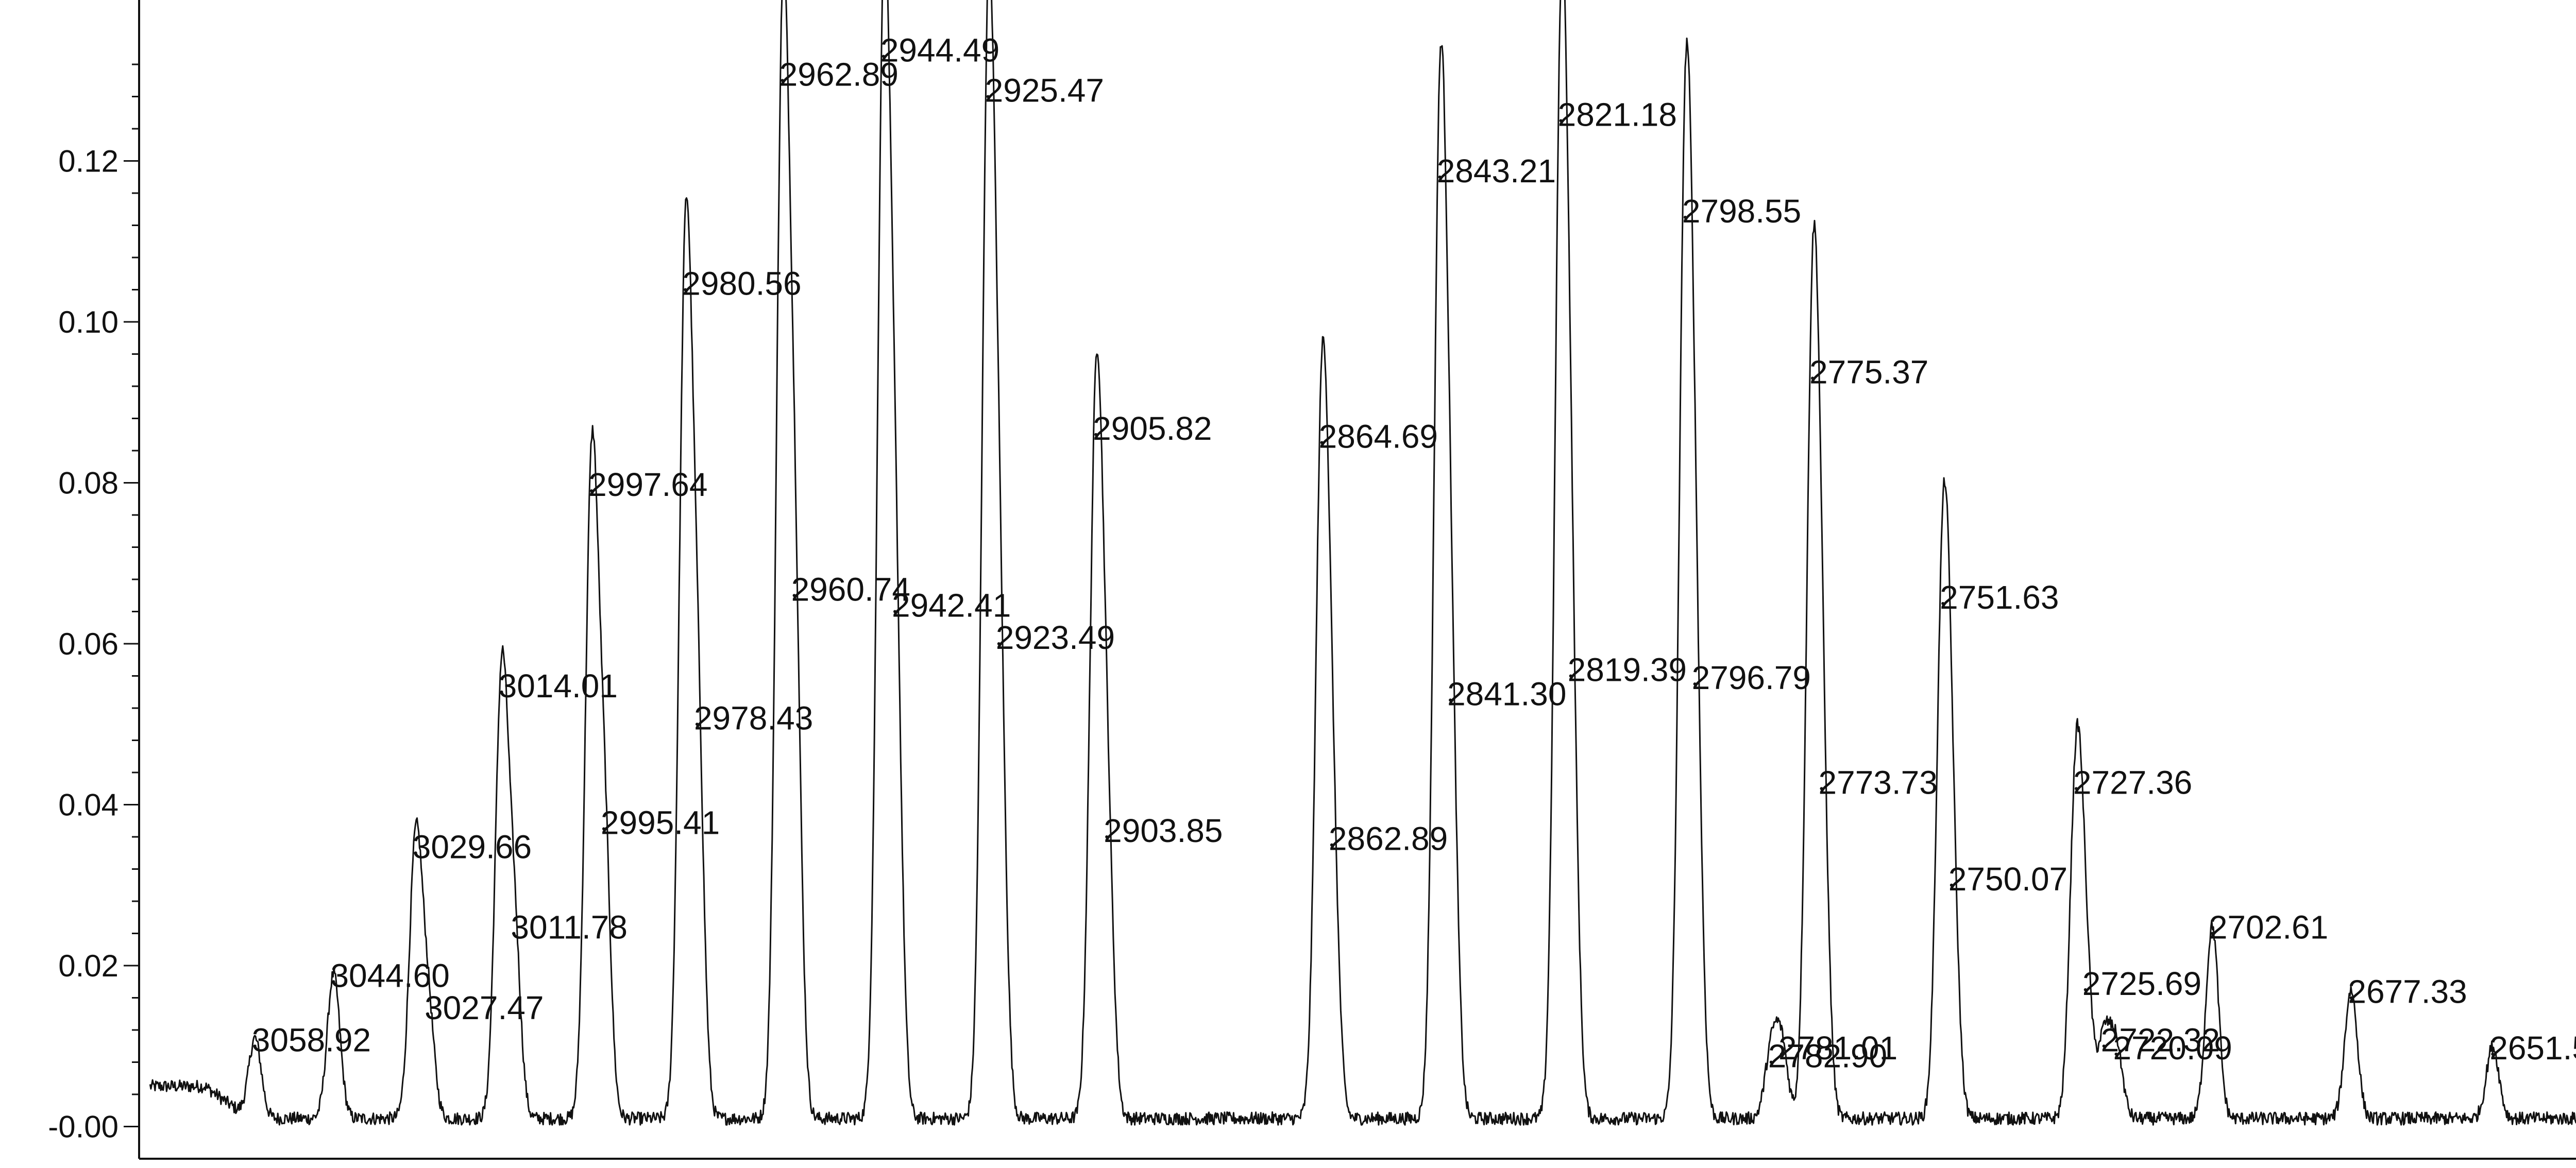 This screenshot has width=2576, height=1168. What do you see at coordinates (2407, 991) in the screenshot?
I see `peak-label: 2677.33` at bounding box center [2407, 991].